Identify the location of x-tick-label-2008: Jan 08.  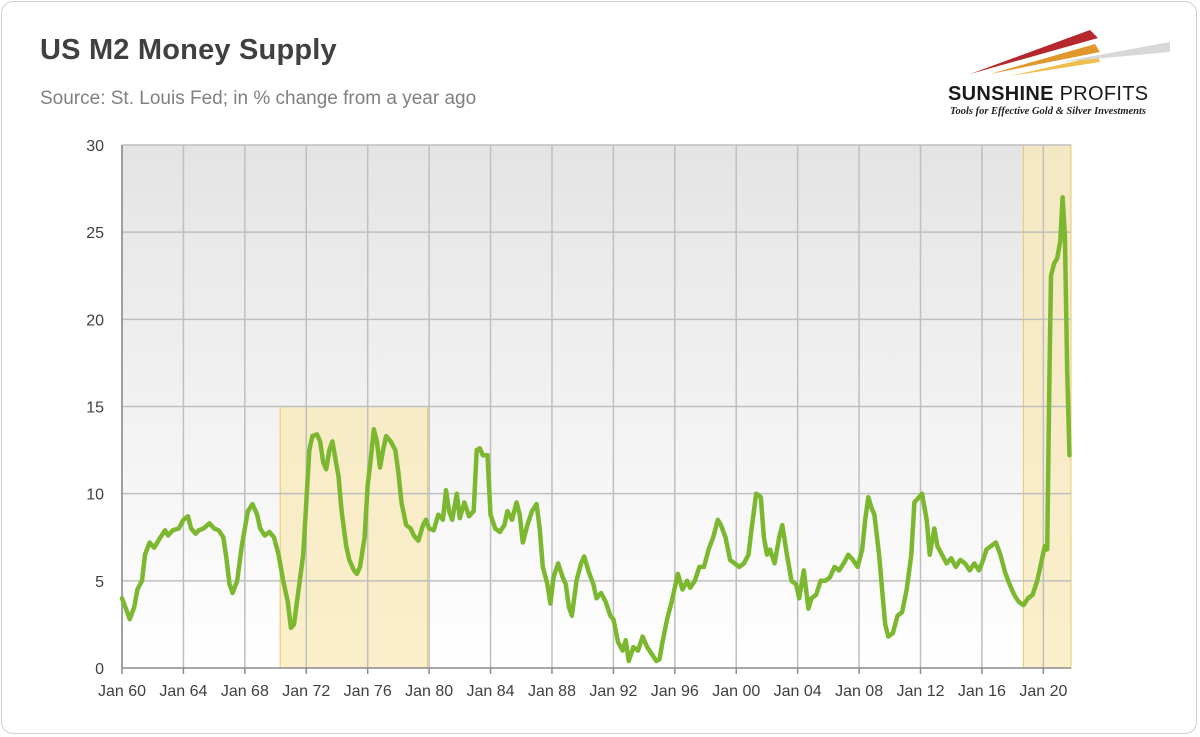
(859, 691).